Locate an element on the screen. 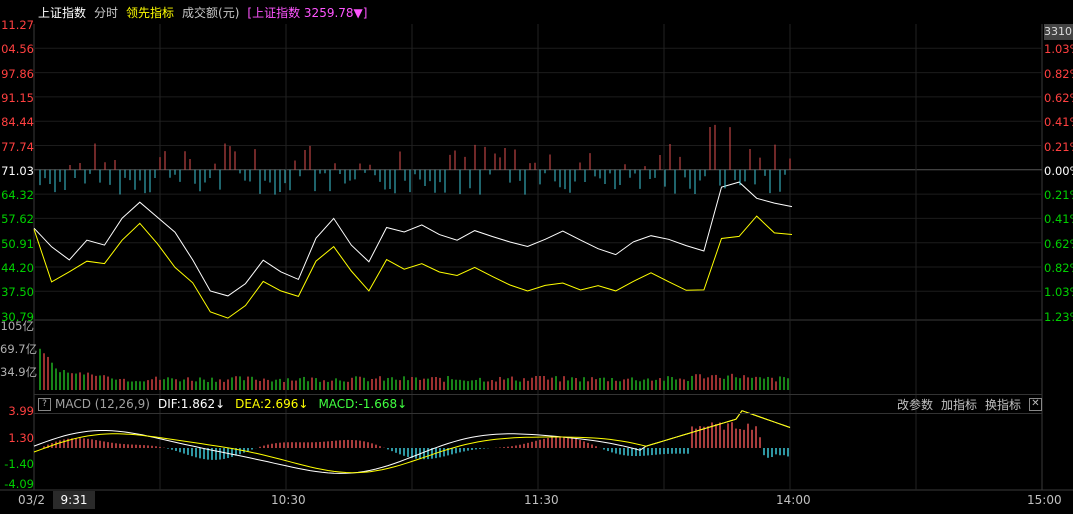 This screenshot has width=1073, height=514. price-axis-label: 37.50 is located at coordinates (17, 292).